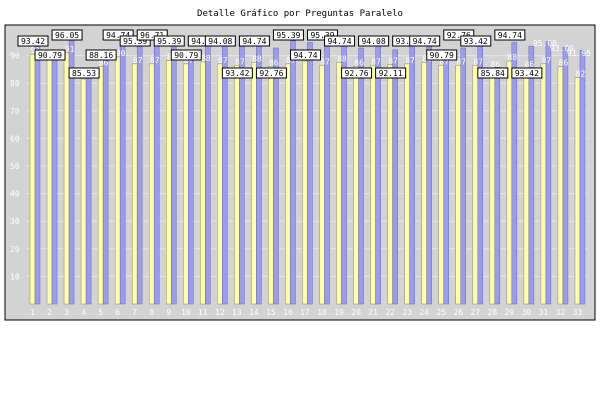 This screenshot has width=600, height=400. Describe the element at coordinates (206, 58) in the screenshot. I see `data-label-series-2: 88` at that location.